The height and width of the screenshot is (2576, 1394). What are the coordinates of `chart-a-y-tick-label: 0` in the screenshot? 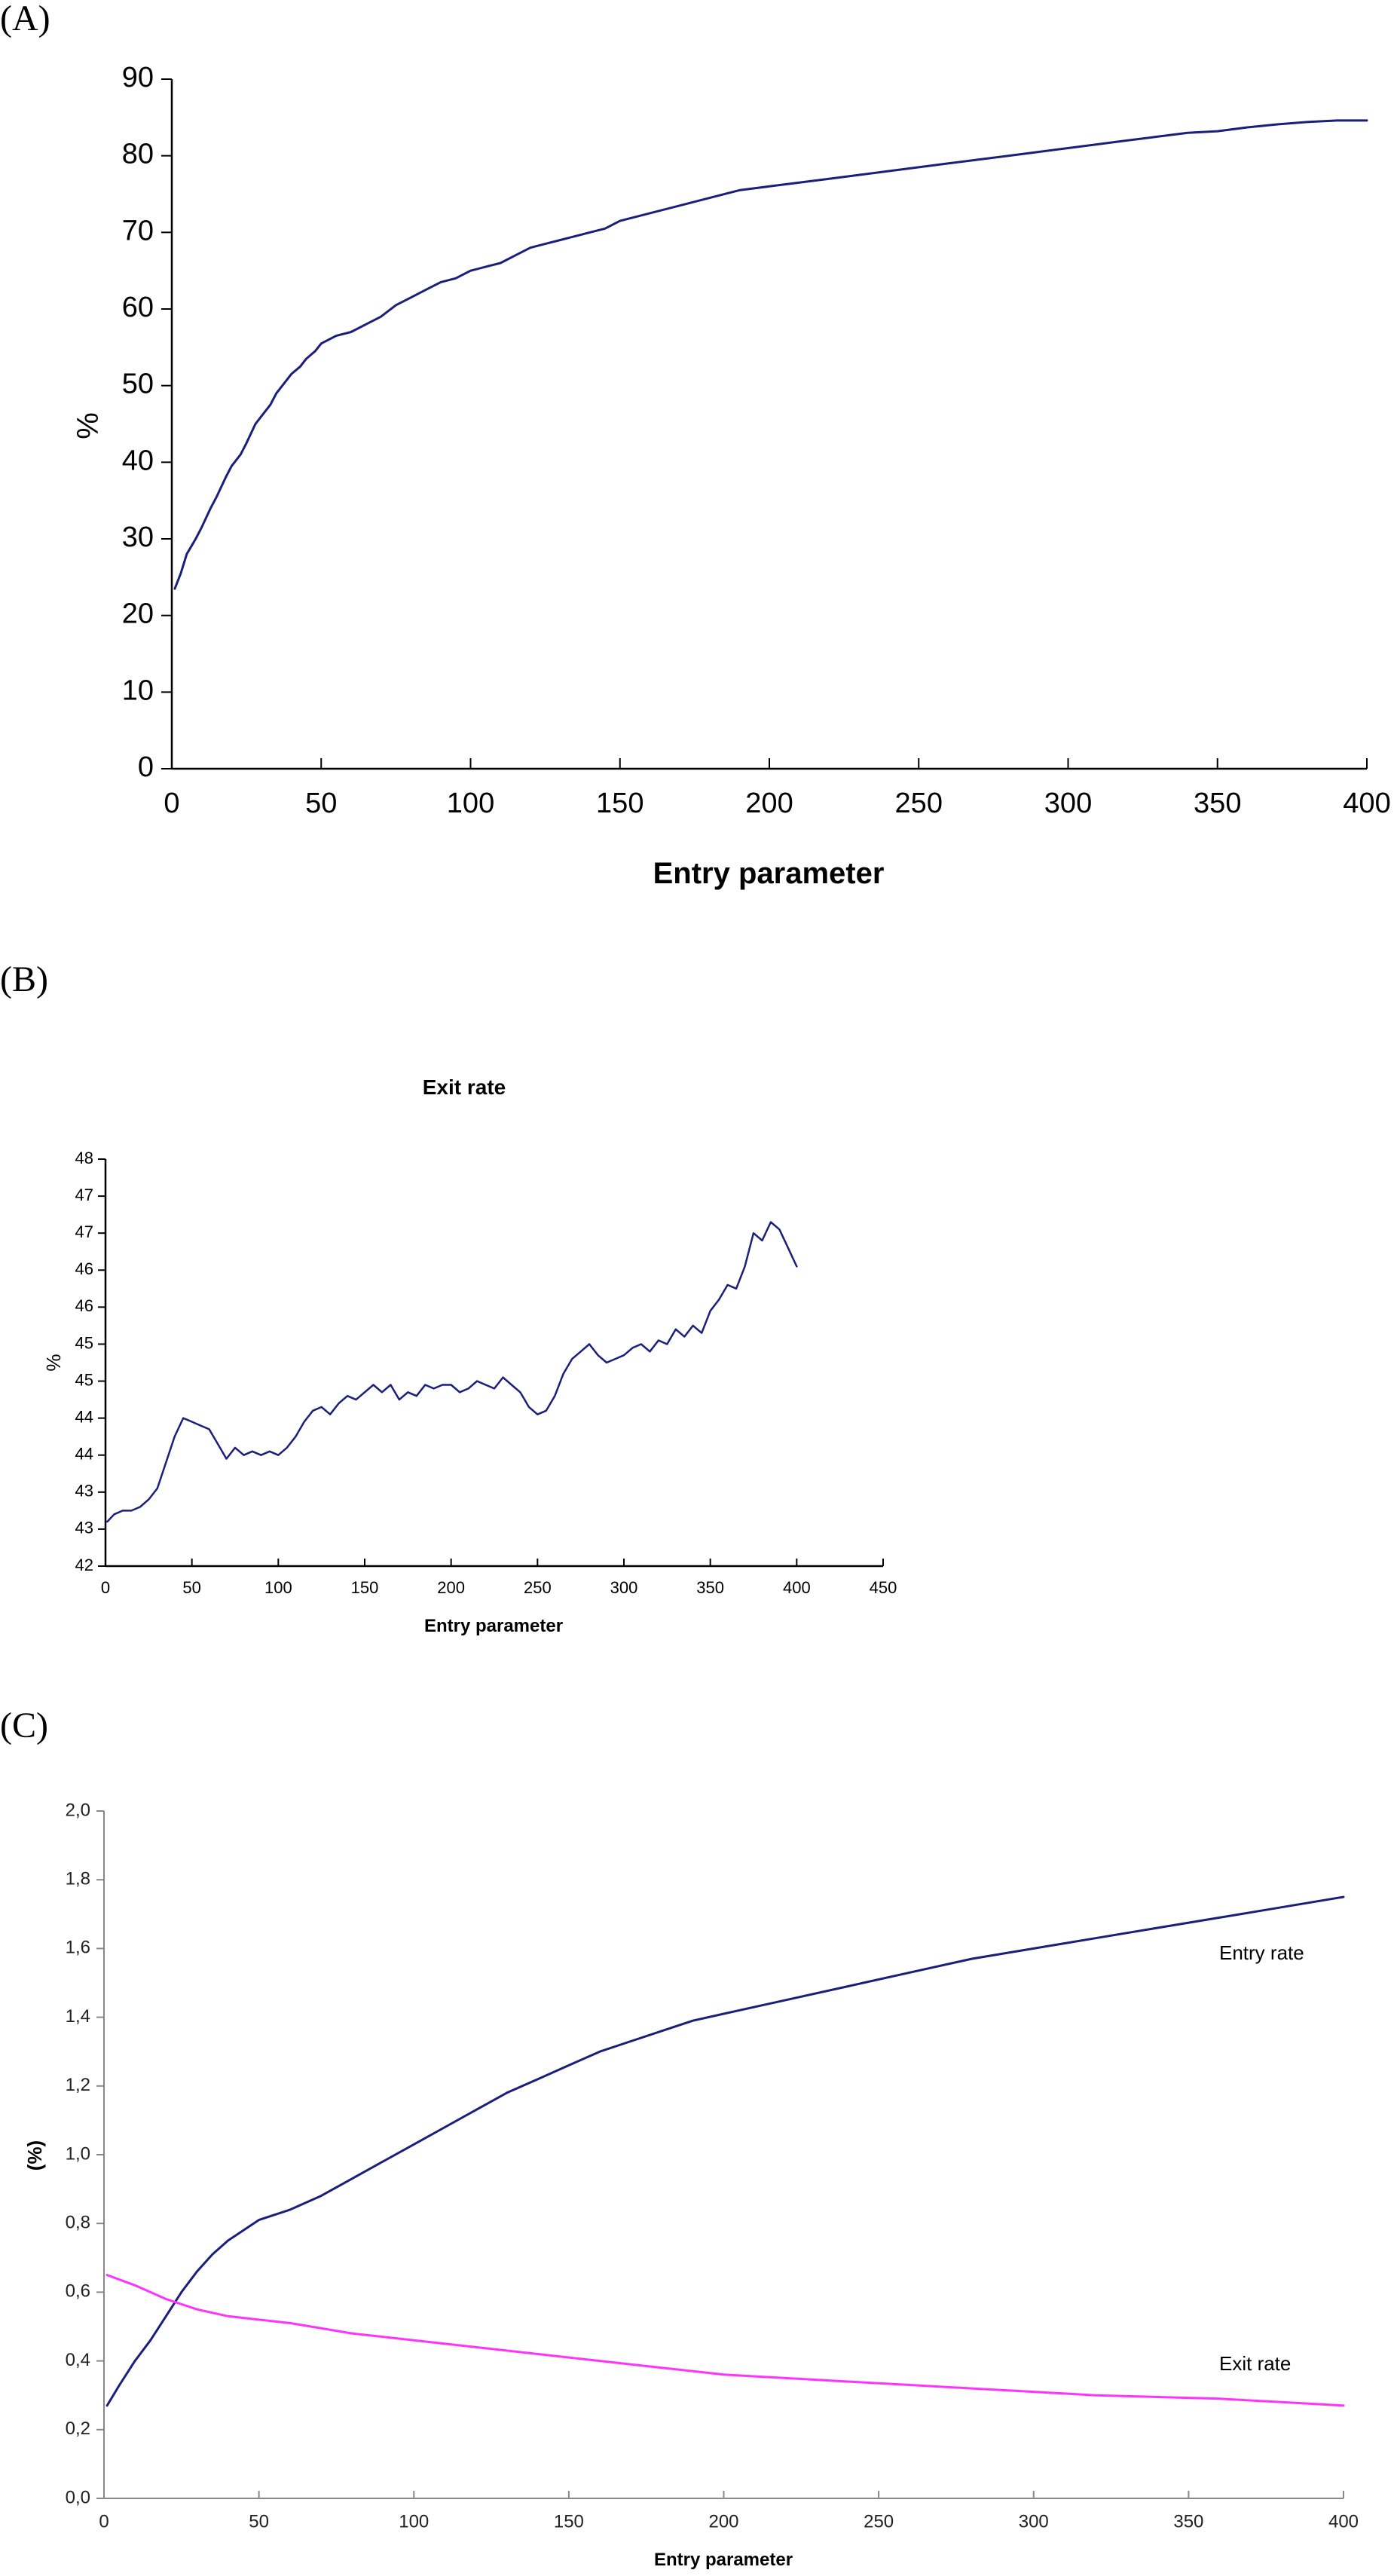 It's located at (146, 767).